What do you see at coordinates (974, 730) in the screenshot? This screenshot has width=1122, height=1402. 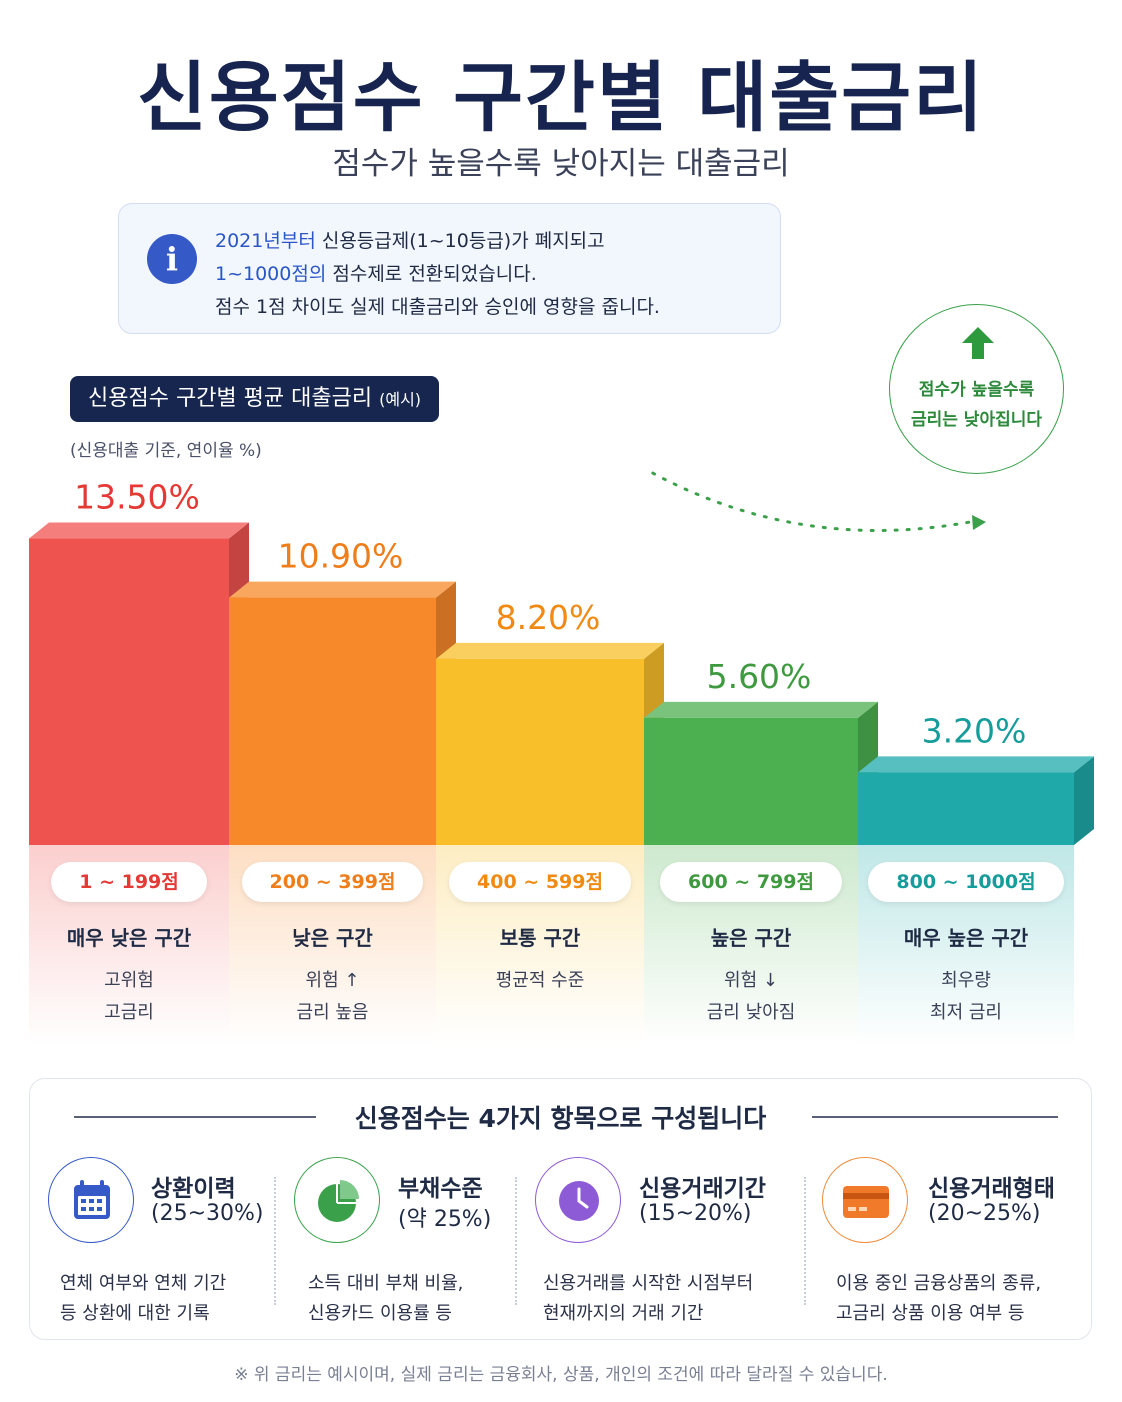 I see `bar-value-label-4: 3.20%` at bounding box center [974, 730].